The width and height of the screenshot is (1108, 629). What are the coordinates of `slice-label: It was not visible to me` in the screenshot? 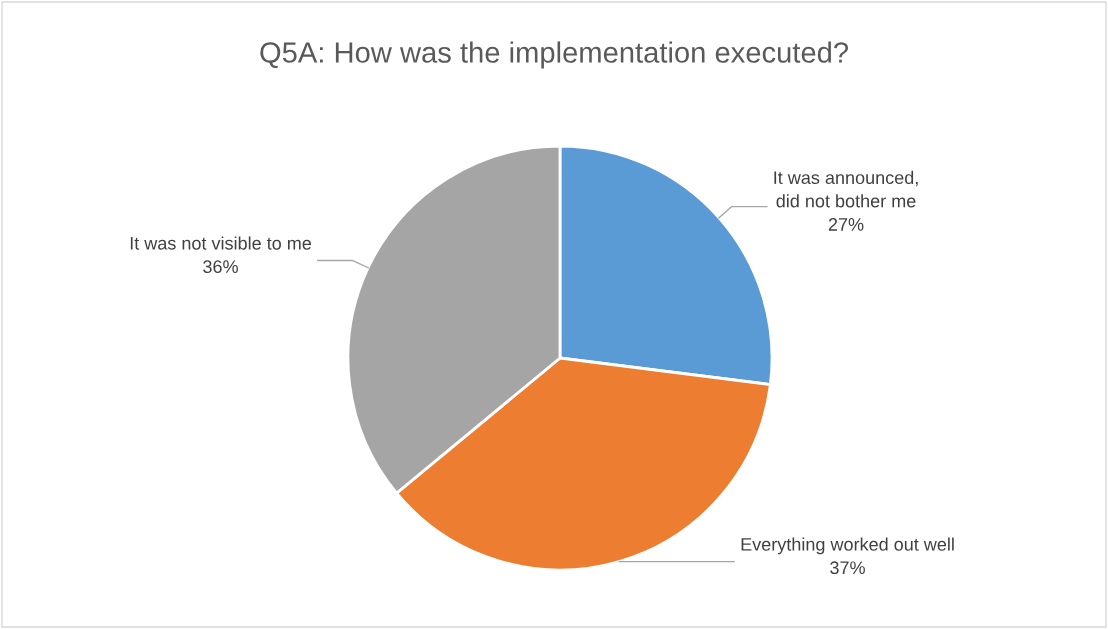 It's located at (221, 243).